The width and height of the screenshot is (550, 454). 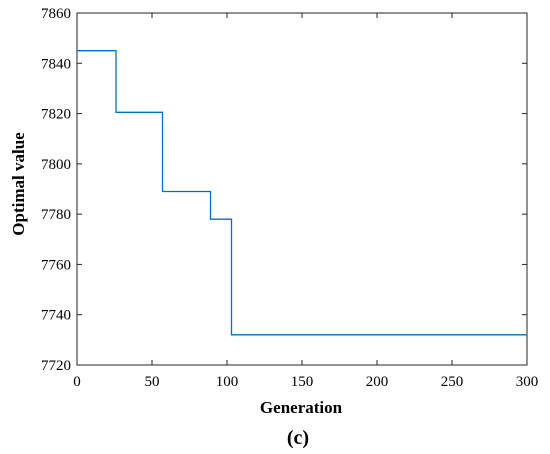 I want to click on x-tick-label: 0, so click(x=77, y=382).